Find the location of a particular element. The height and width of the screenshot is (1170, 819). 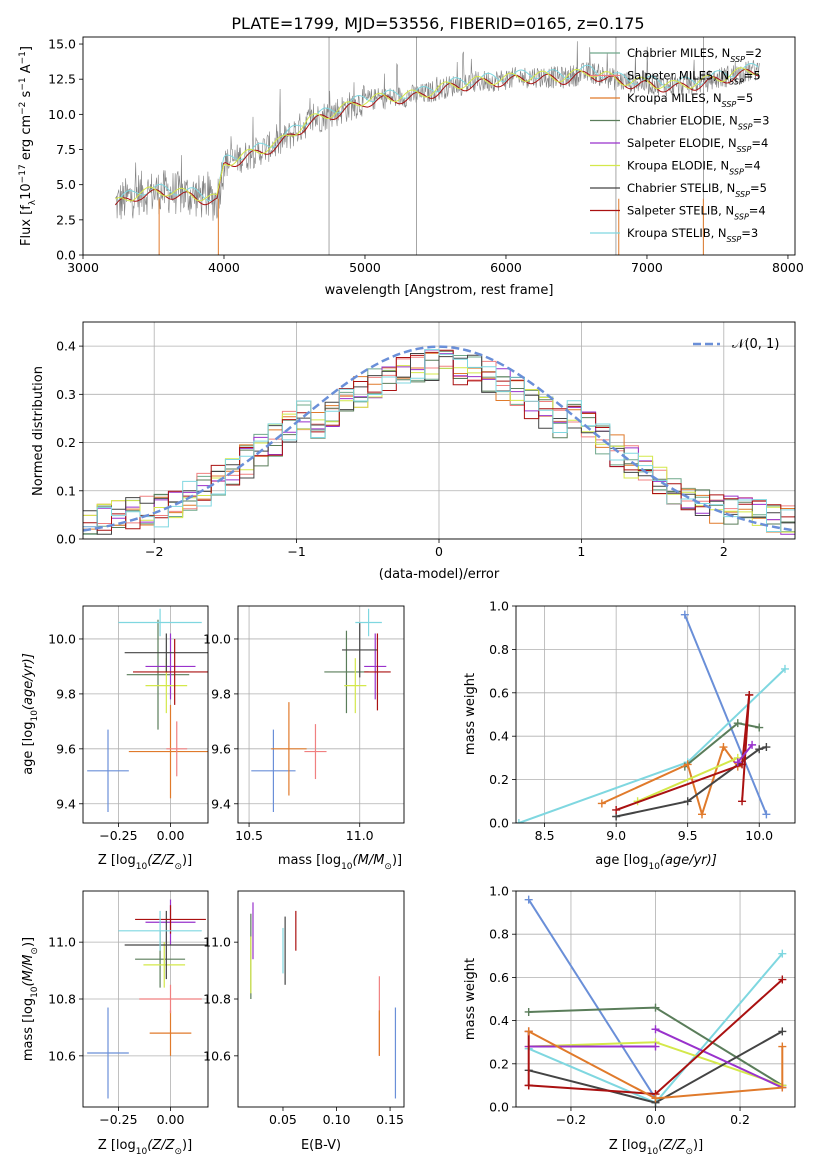

y-tick-label: 10.8 is located at coordinates (217, 999).